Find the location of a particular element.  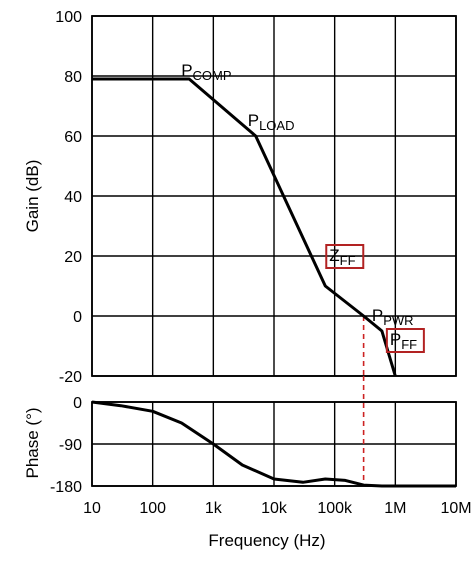

y-tick-label: 100 is located at coordinates (68, 17).